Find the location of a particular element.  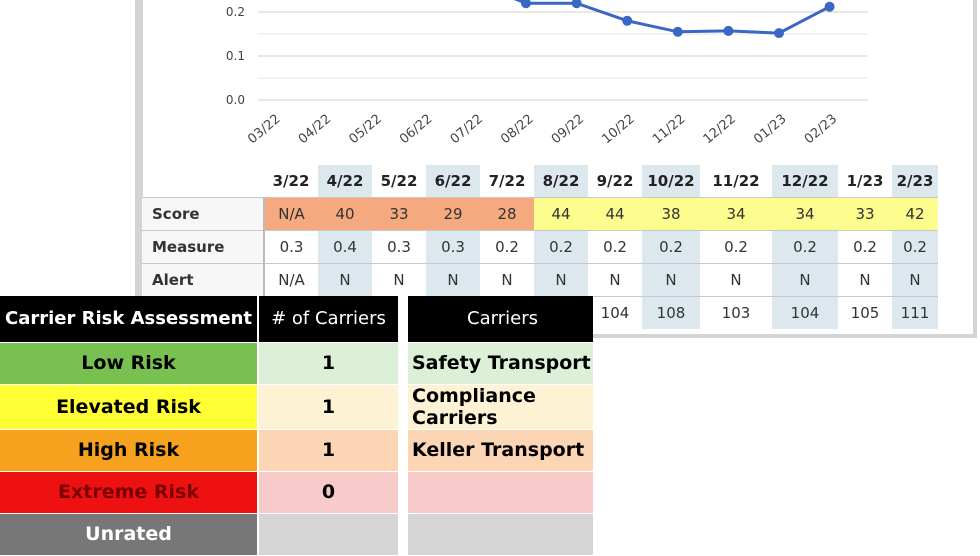

month-header: 12/22 is located at coordinates (805, 181).